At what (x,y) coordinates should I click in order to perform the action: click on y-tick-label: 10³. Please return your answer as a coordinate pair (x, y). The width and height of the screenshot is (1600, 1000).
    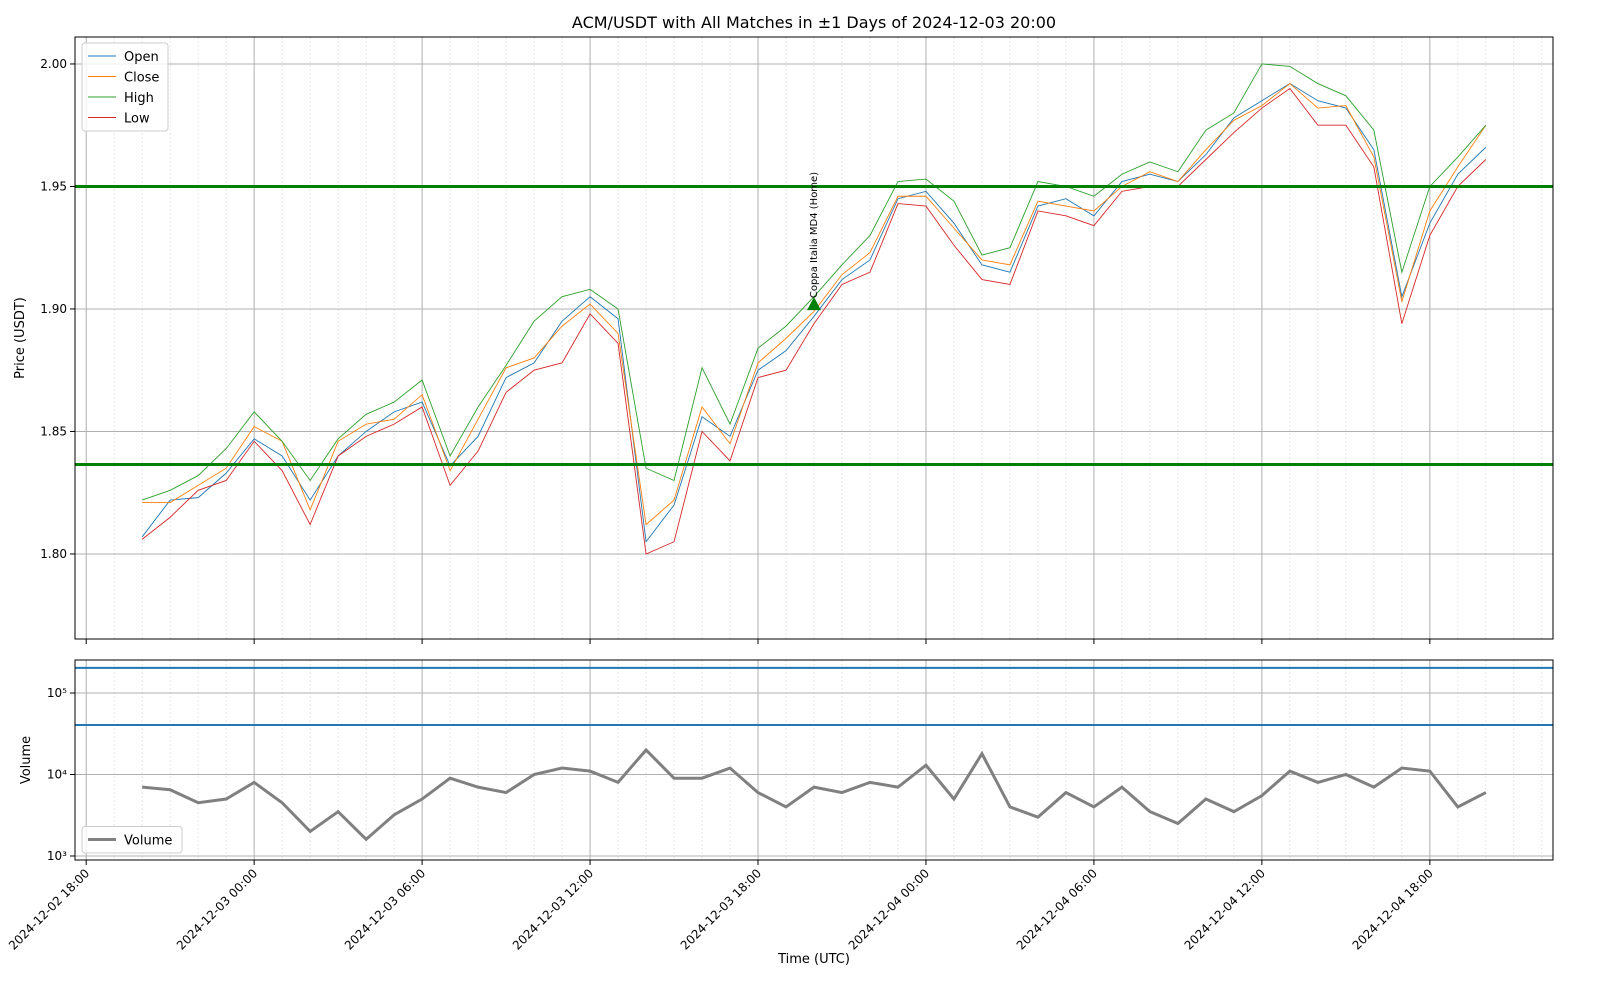
    Looking at the image, I should click on (57, 856).